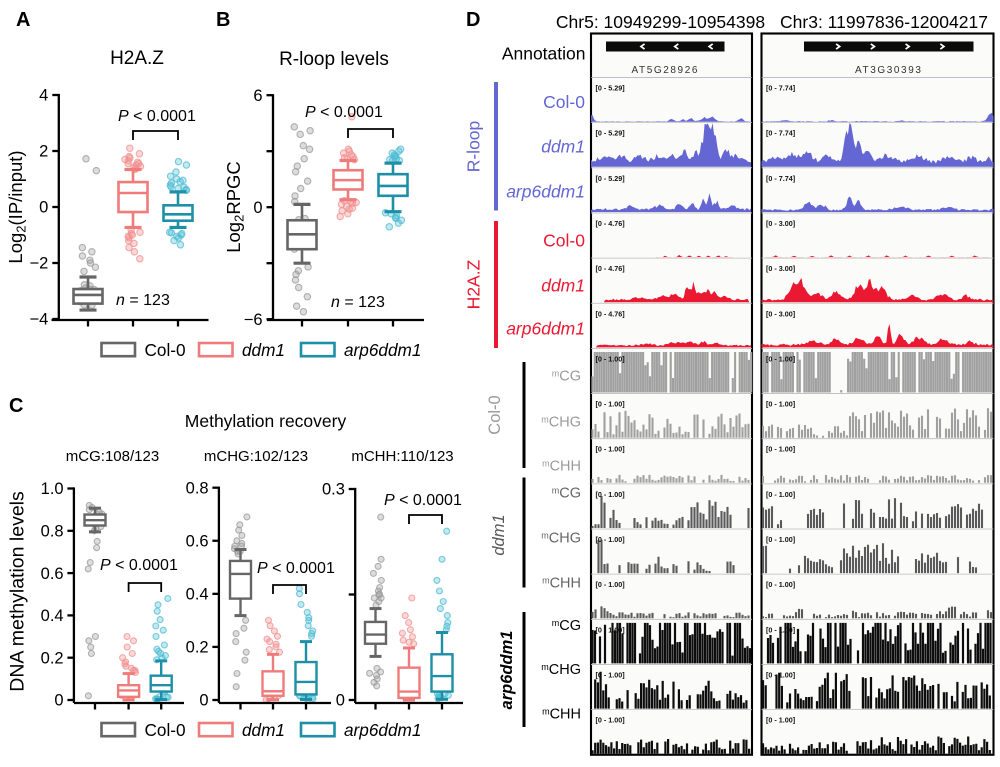 This screenshot has height=767, width=1000. I want to click on svg-text: R-loop levels, so click(334, 59).